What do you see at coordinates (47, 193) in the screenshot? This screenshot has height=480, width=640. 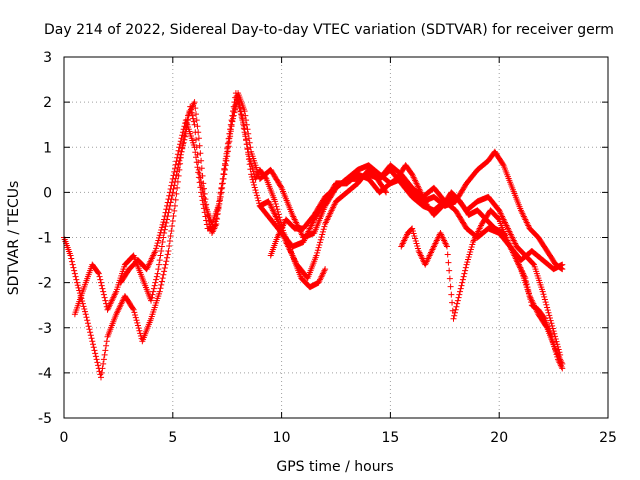 I see `y-tick-label: 0` at bounding box center [47, 193].